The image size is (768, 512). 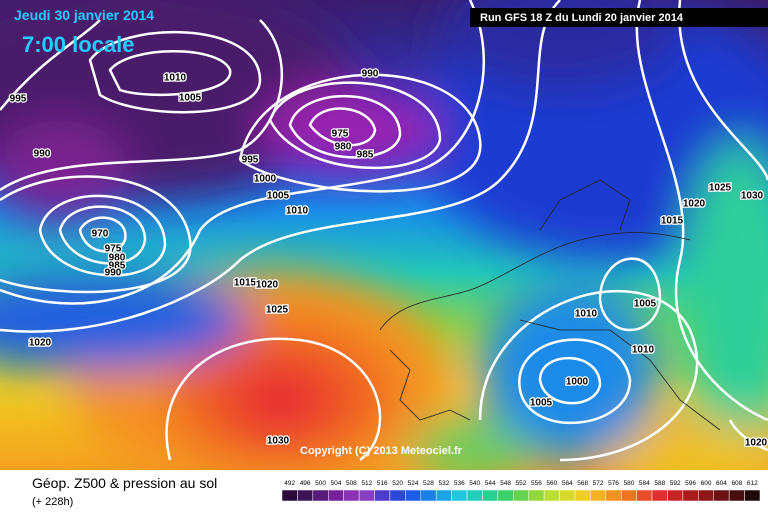 I want to click on scale-label: 572, so click(x=598, y=483).